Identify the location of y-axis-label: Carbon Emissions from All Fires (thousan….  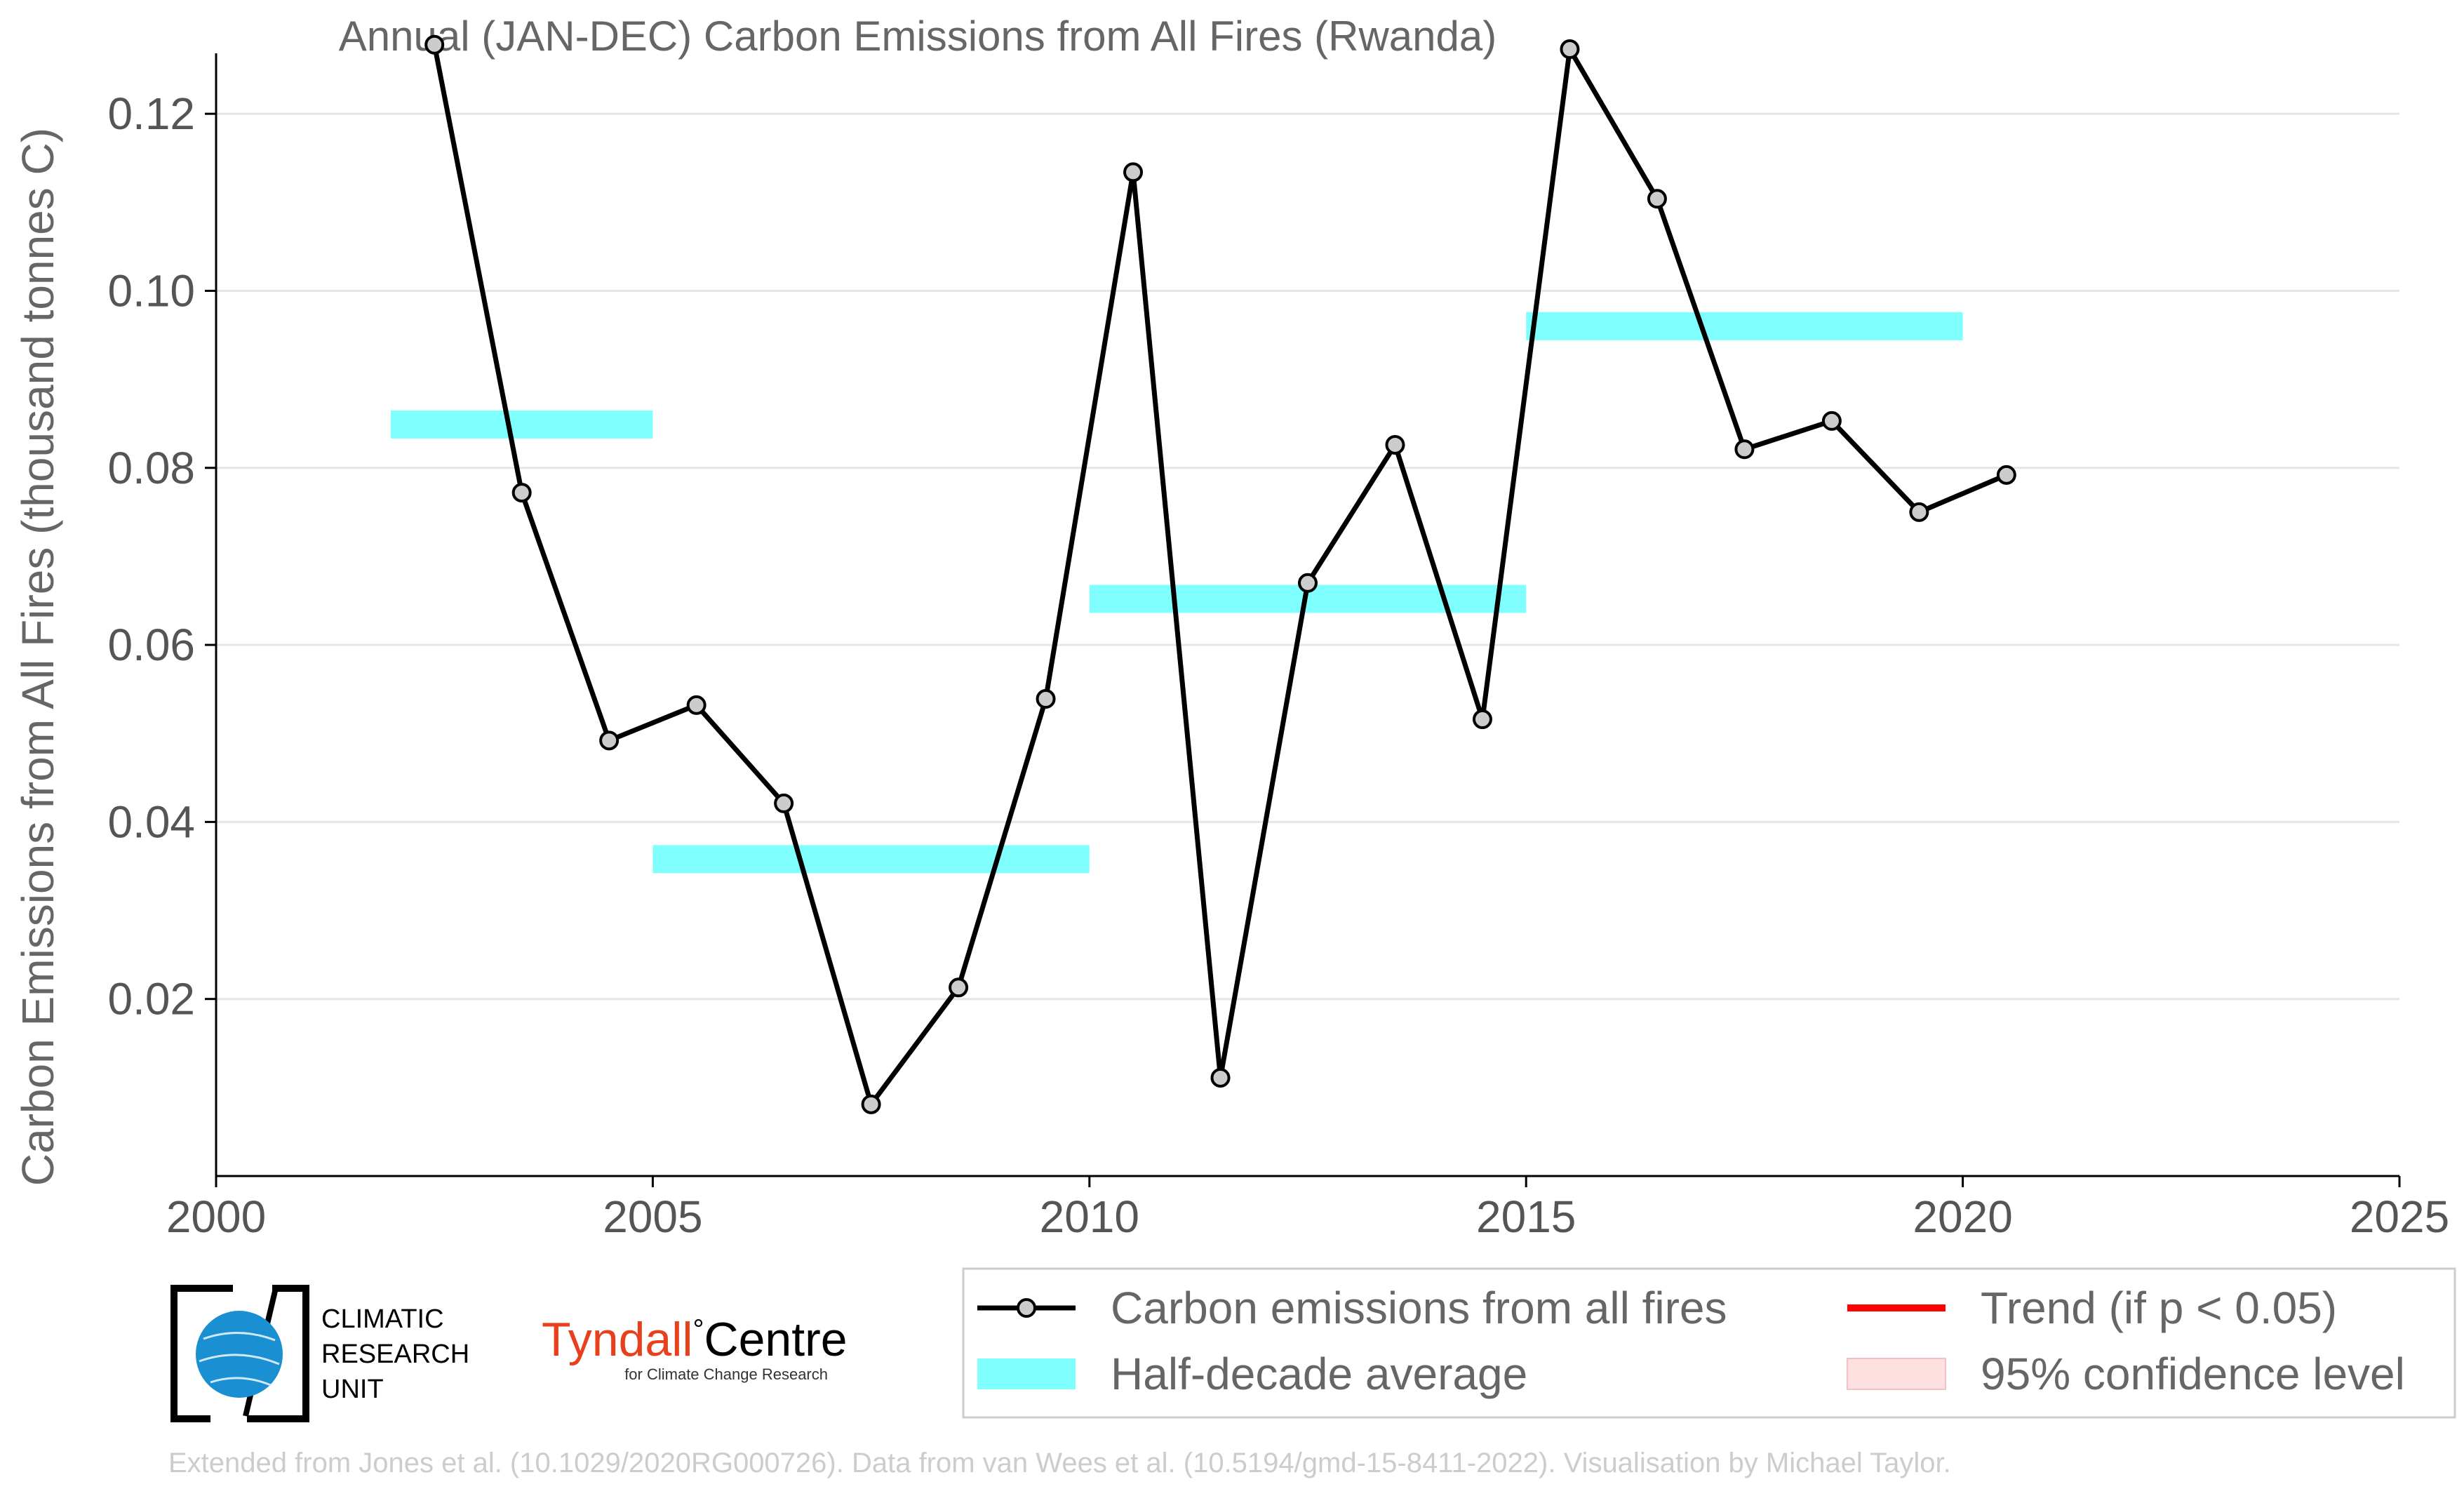
(38, 657).